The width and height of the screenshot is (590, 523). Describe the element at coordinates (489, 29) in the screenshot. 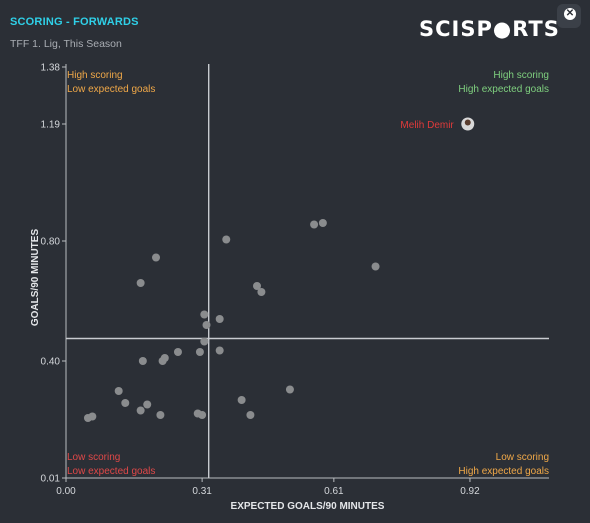

I see `brand-logo: SCISP●RTS` at that location.